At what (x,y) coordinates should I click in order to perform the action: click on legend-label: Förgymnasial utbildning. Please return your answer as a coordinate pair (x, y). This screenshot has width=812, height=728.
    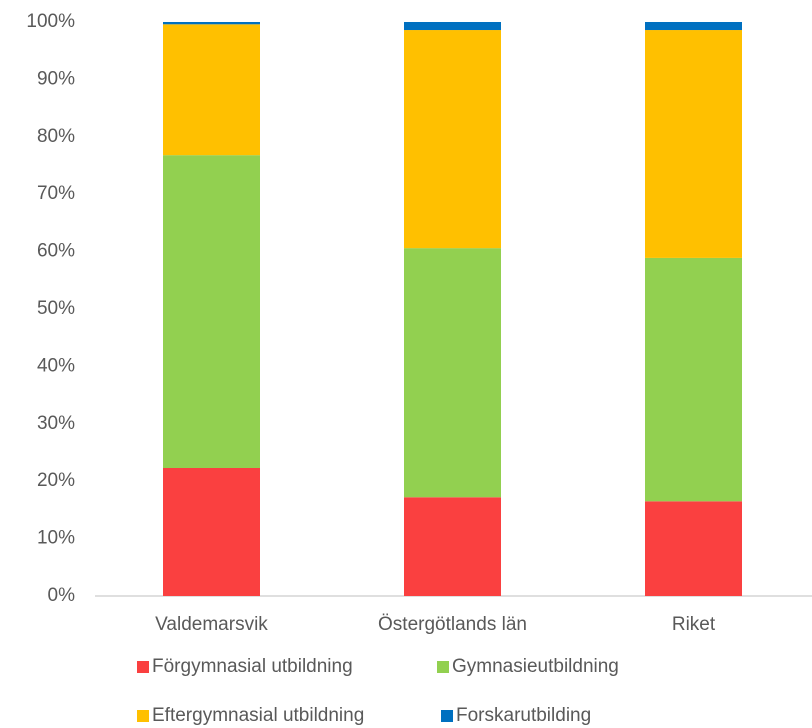
    Looking at the image, I should click on (252, 666).